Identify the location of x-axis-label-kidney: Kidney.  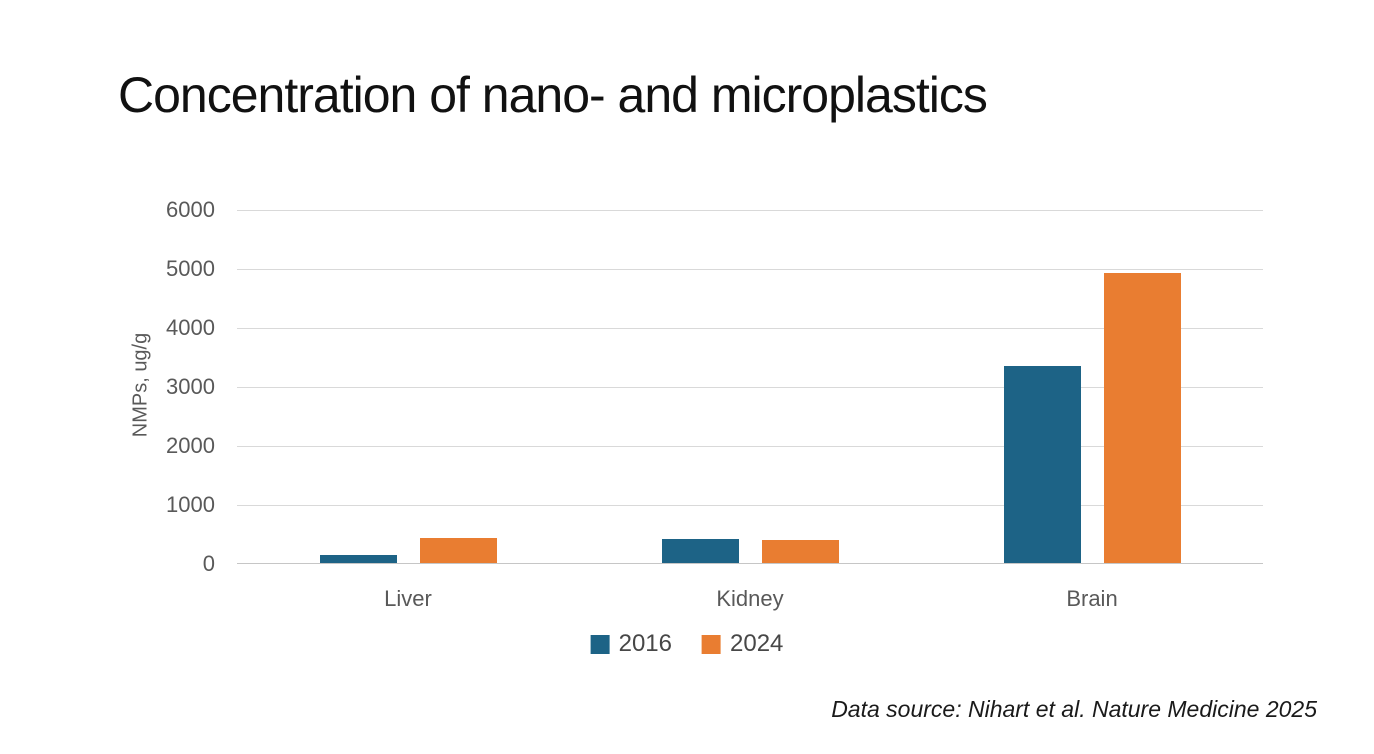
(750, 598).